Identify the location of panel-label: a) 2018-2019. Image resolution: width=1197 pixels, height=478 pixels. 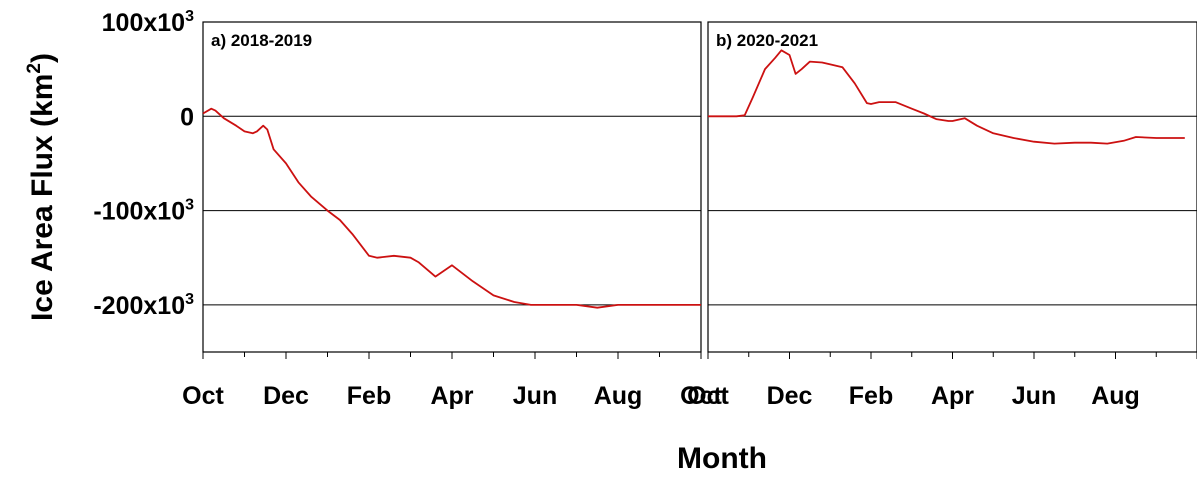
(261, 40).